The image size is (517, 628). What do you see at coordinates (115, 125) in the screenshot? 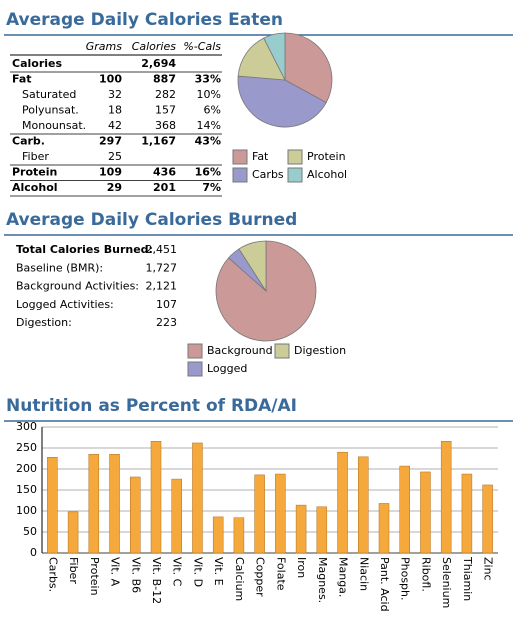
I see `table-cell: 42` at bounding box center [115, 125].